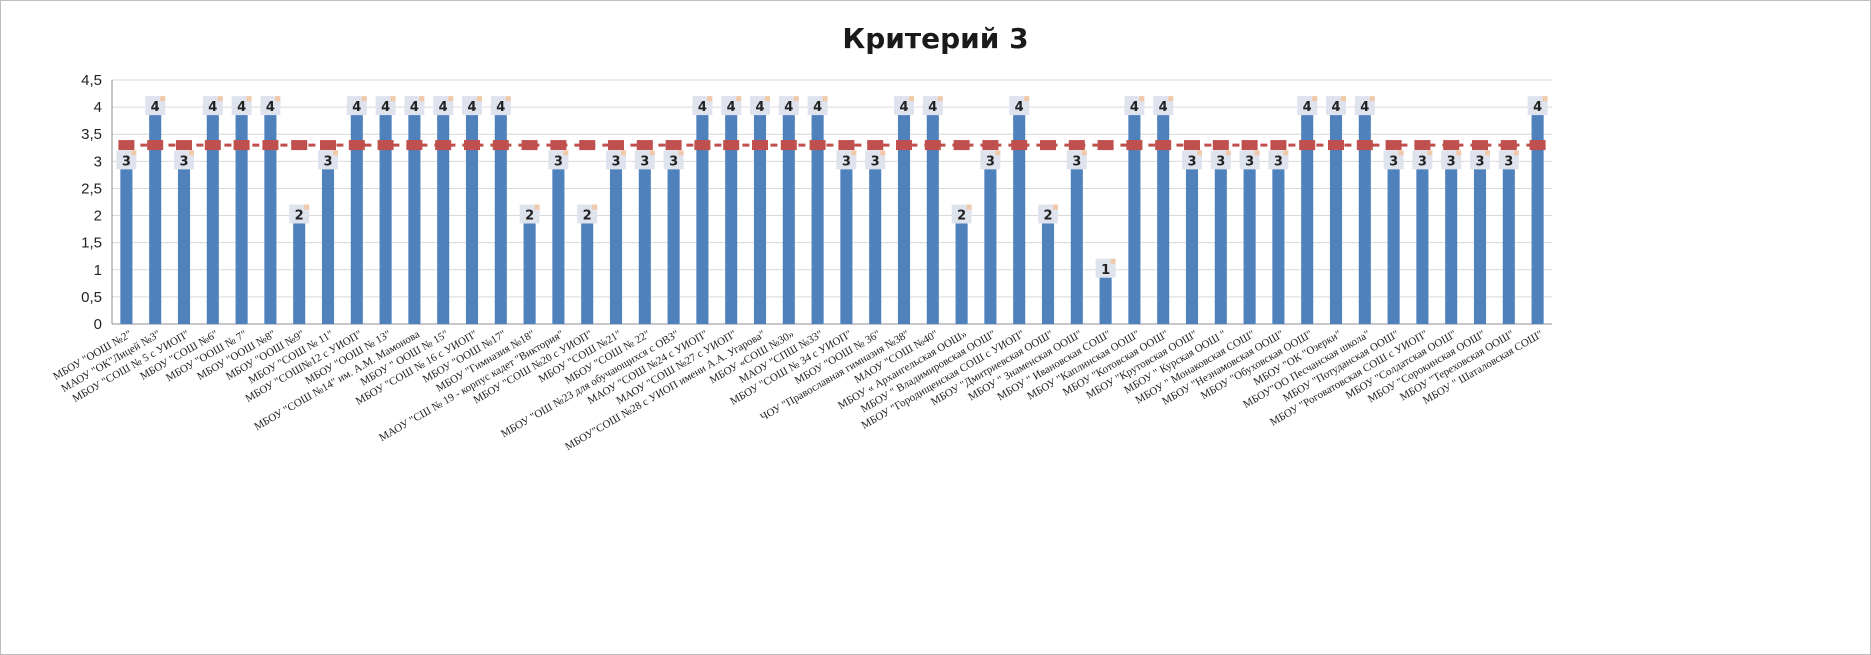 The width and height of the screenshot is (1871, 655). I want to click on y-tick-label: 4,5, so click(91, 80).